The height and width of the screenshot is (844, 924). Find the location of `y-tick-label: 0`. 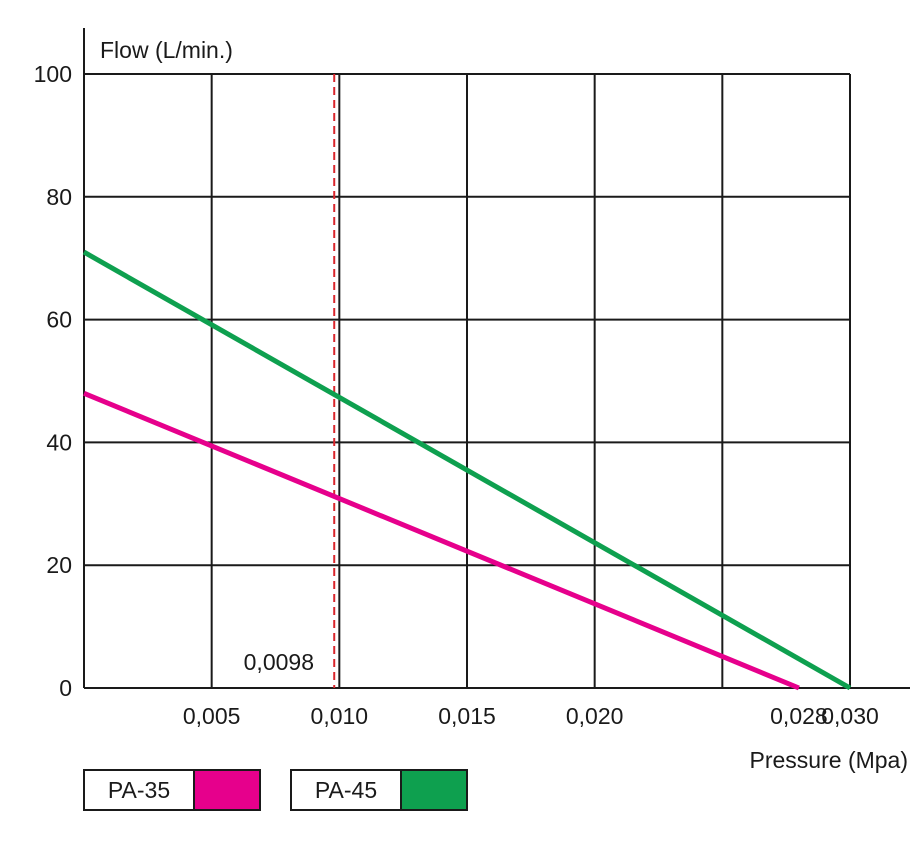

y-tick-label: 0 is located at coordinates (65, 688).